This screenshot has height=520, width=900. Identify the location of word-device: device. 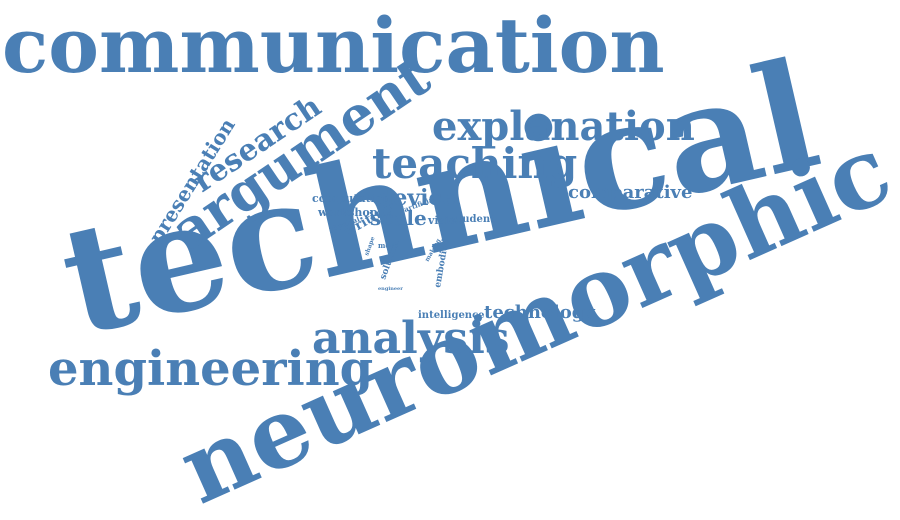
(417, 198).